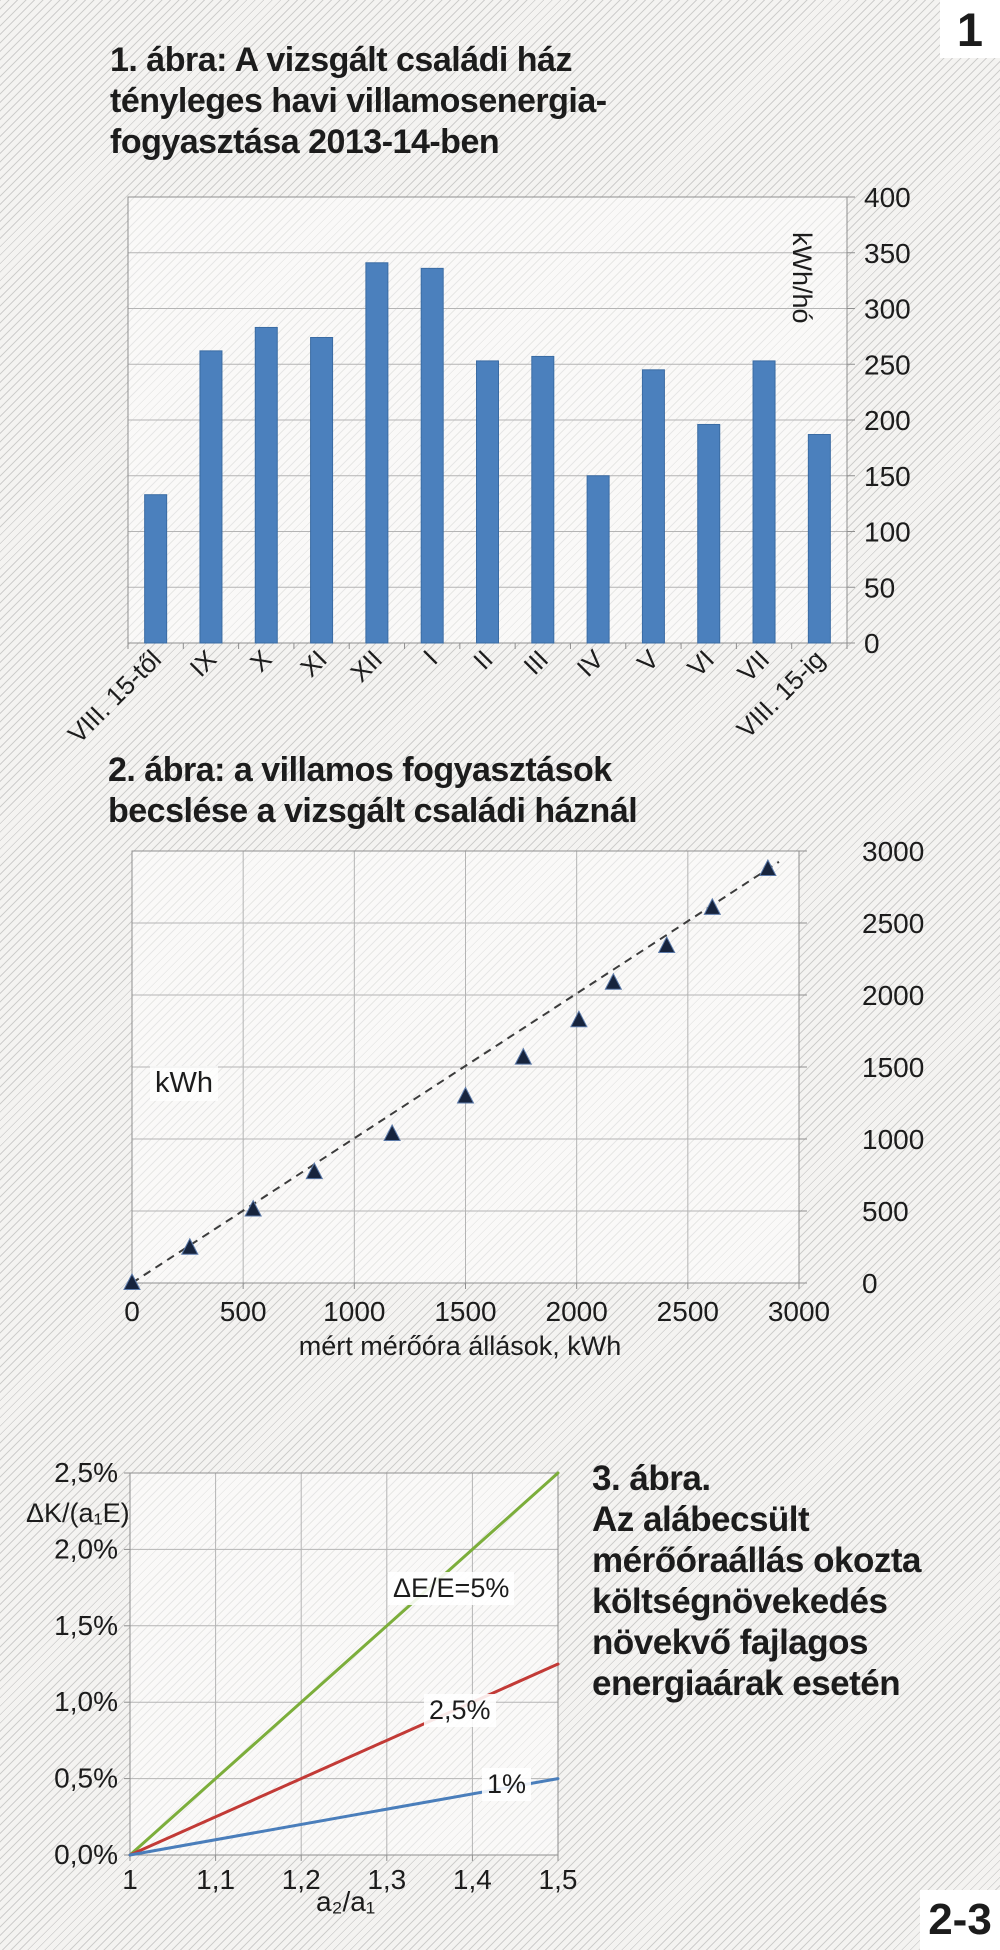 The height and width of the screenshot is (1950, 1000). What do you see at coordinates (648, 661) in the screenshot?
I see `figure1-x-category-label: V` at bounding box center [648, 661].